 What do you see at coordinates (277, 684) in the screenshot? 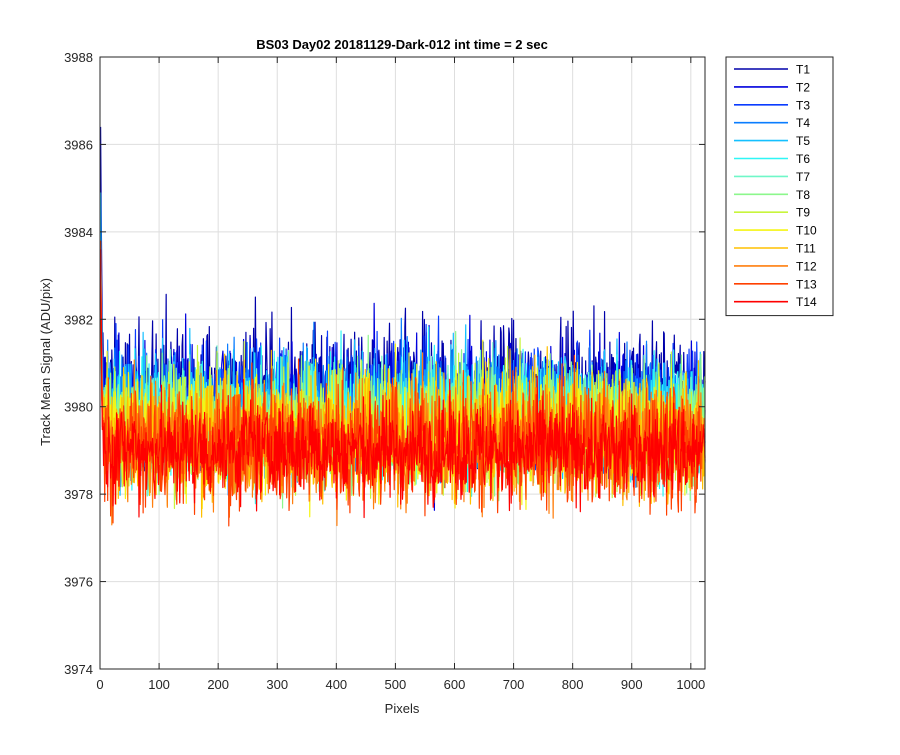
I see `x-tick-label: 300` at bounding box center [277, 684].